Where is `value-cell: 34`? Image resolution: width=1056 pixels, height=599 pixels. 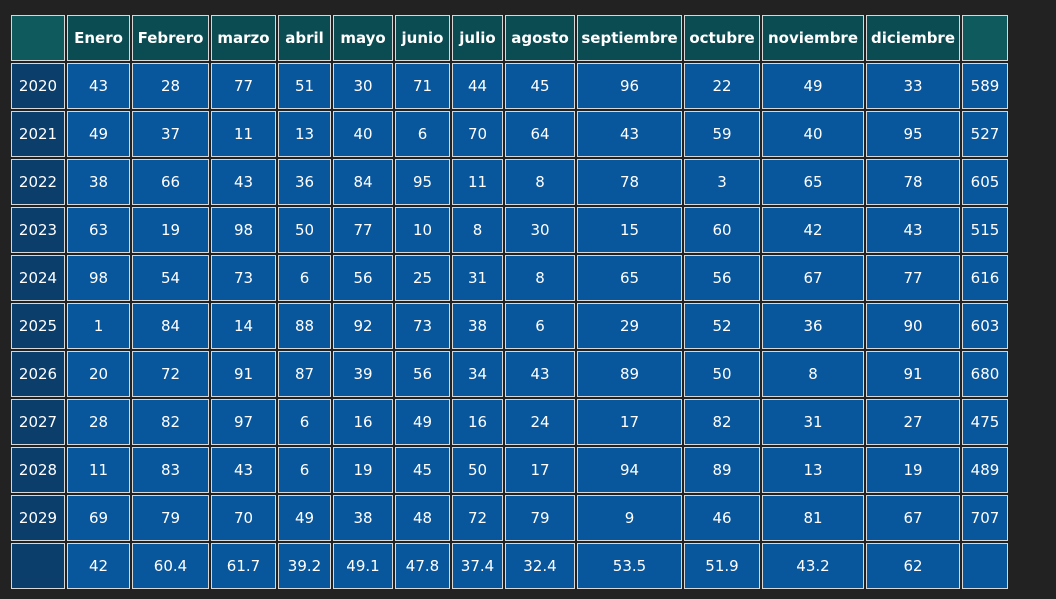
value-cell: 34 is located at coordinates (477, 374).